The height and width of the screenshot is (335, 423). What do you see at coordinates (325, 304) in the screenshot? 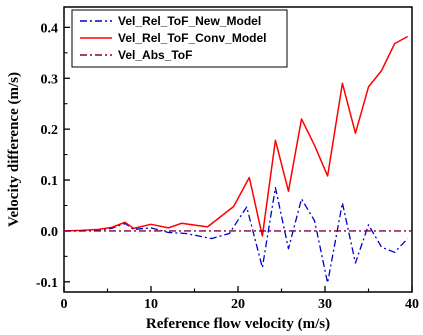
I see `x-tick-label: 30` at bounding box center [325, 304].